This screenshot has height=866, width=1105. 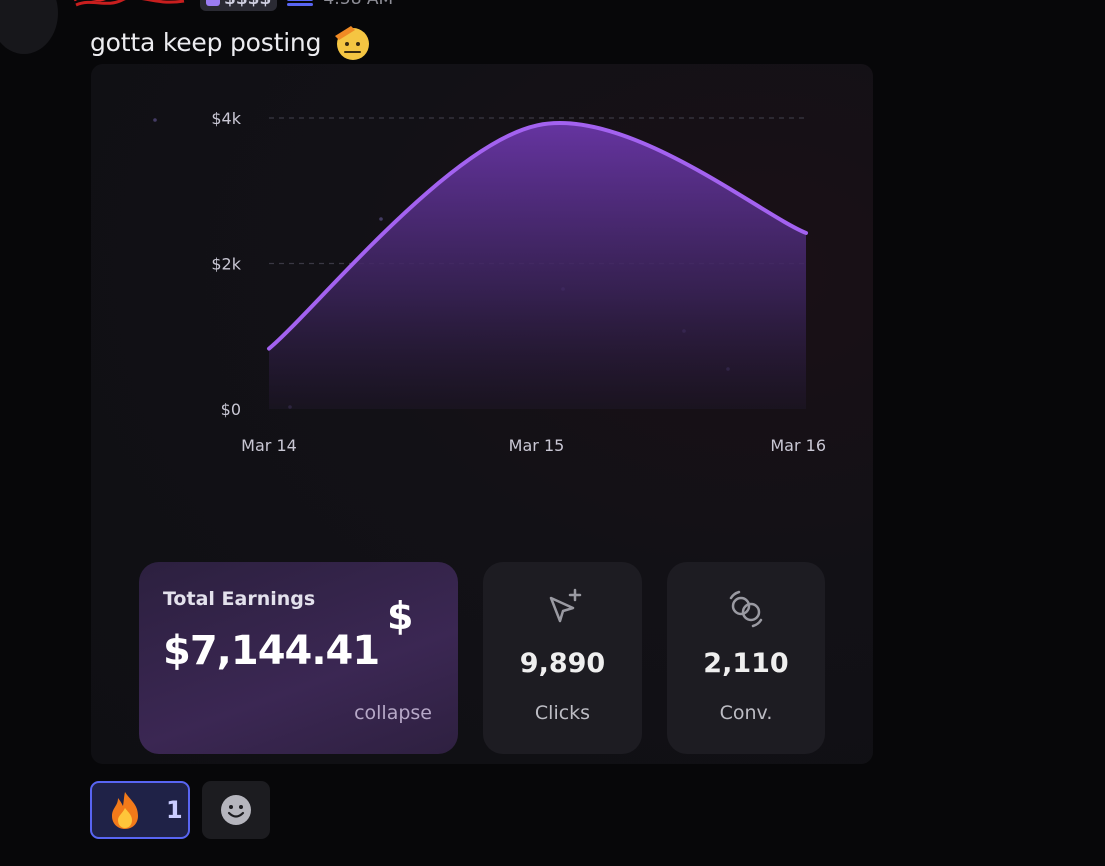 I want to click on chart-series-line, so click(x=537, y=236).